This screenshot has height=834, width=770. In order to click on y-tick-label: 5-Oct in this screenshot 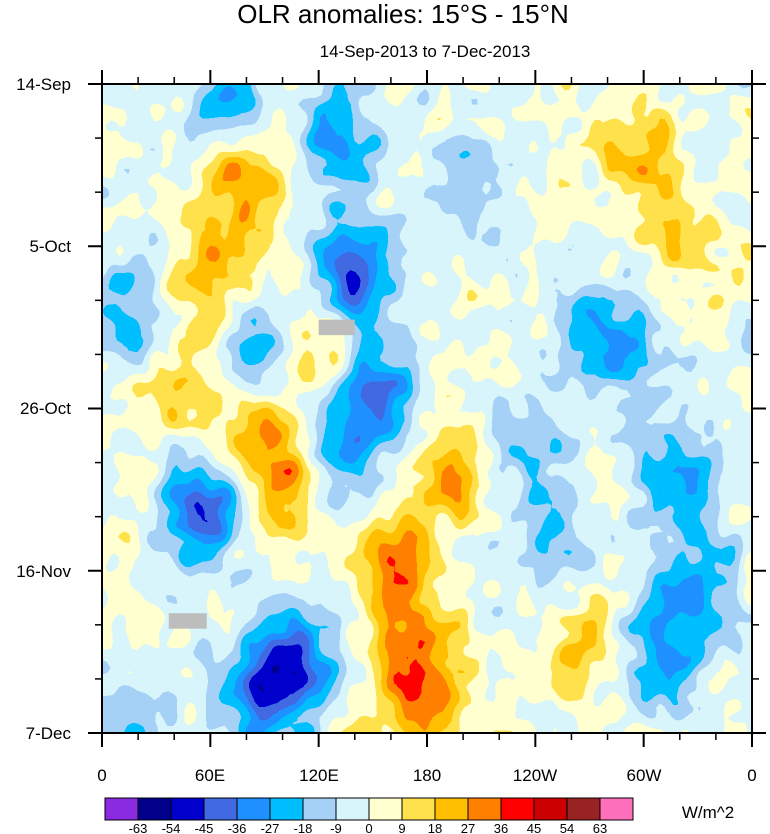, I will do `click(50, 246)`.